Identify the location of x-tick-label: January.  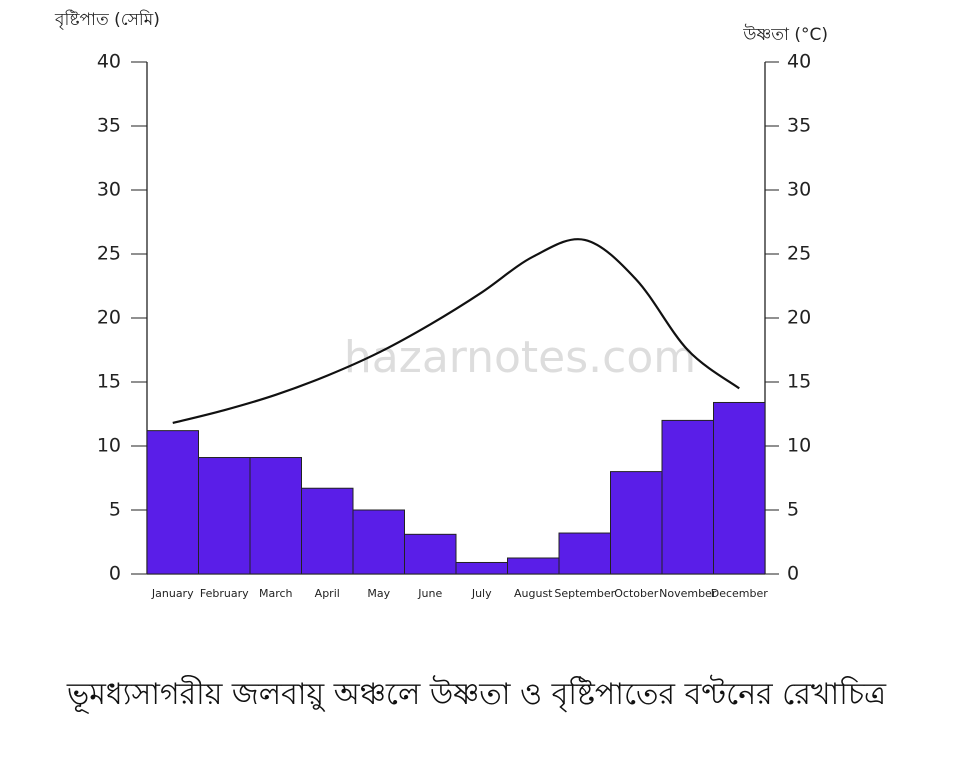
(172, 593).